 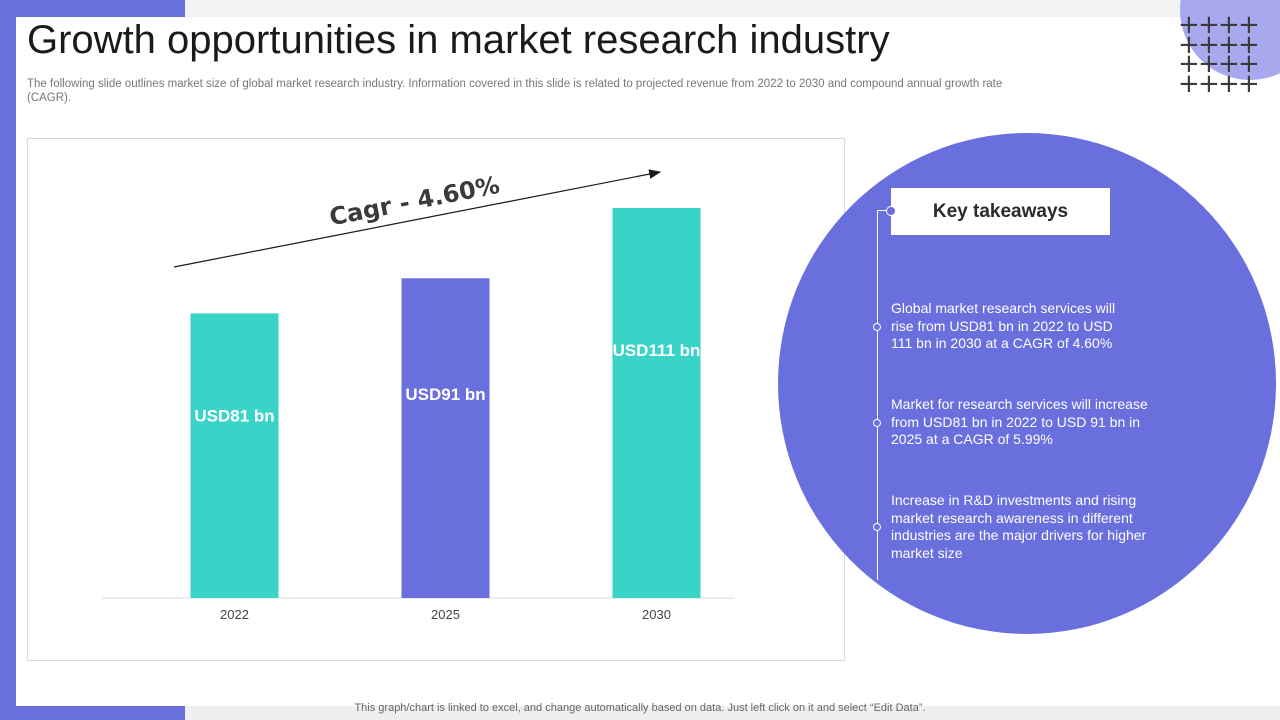 I want to click on timeline-tick, so click(x=884, y=210).